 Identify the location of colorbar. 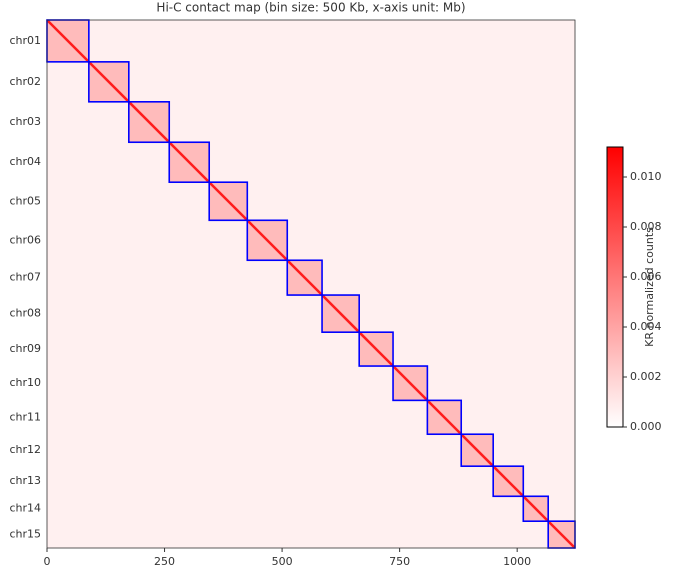
(615, 287).